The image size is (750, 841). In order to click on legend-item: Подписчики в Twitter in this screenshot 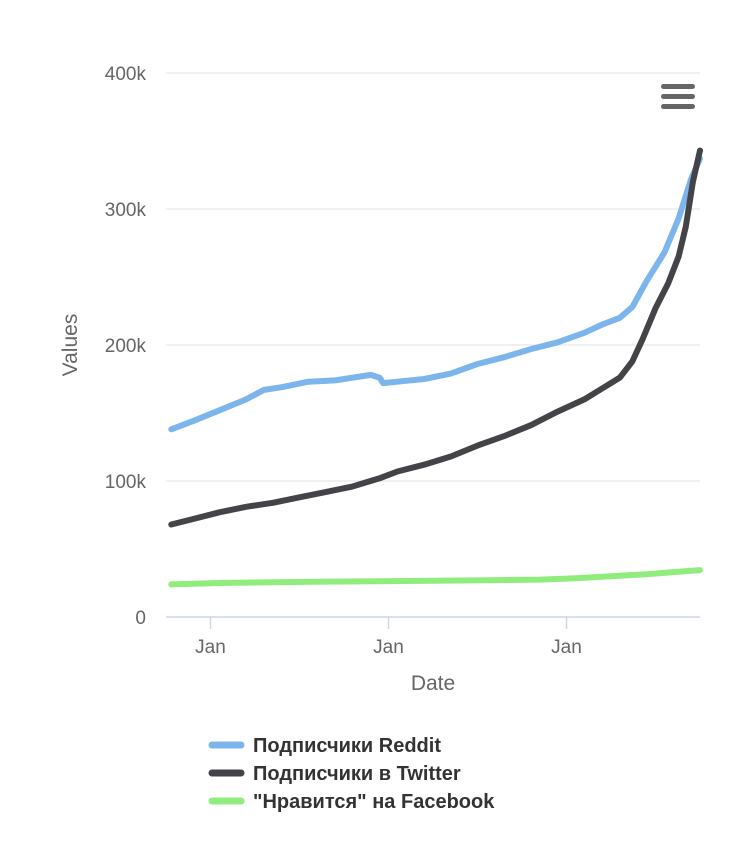, I will do `click(334, 774)`.